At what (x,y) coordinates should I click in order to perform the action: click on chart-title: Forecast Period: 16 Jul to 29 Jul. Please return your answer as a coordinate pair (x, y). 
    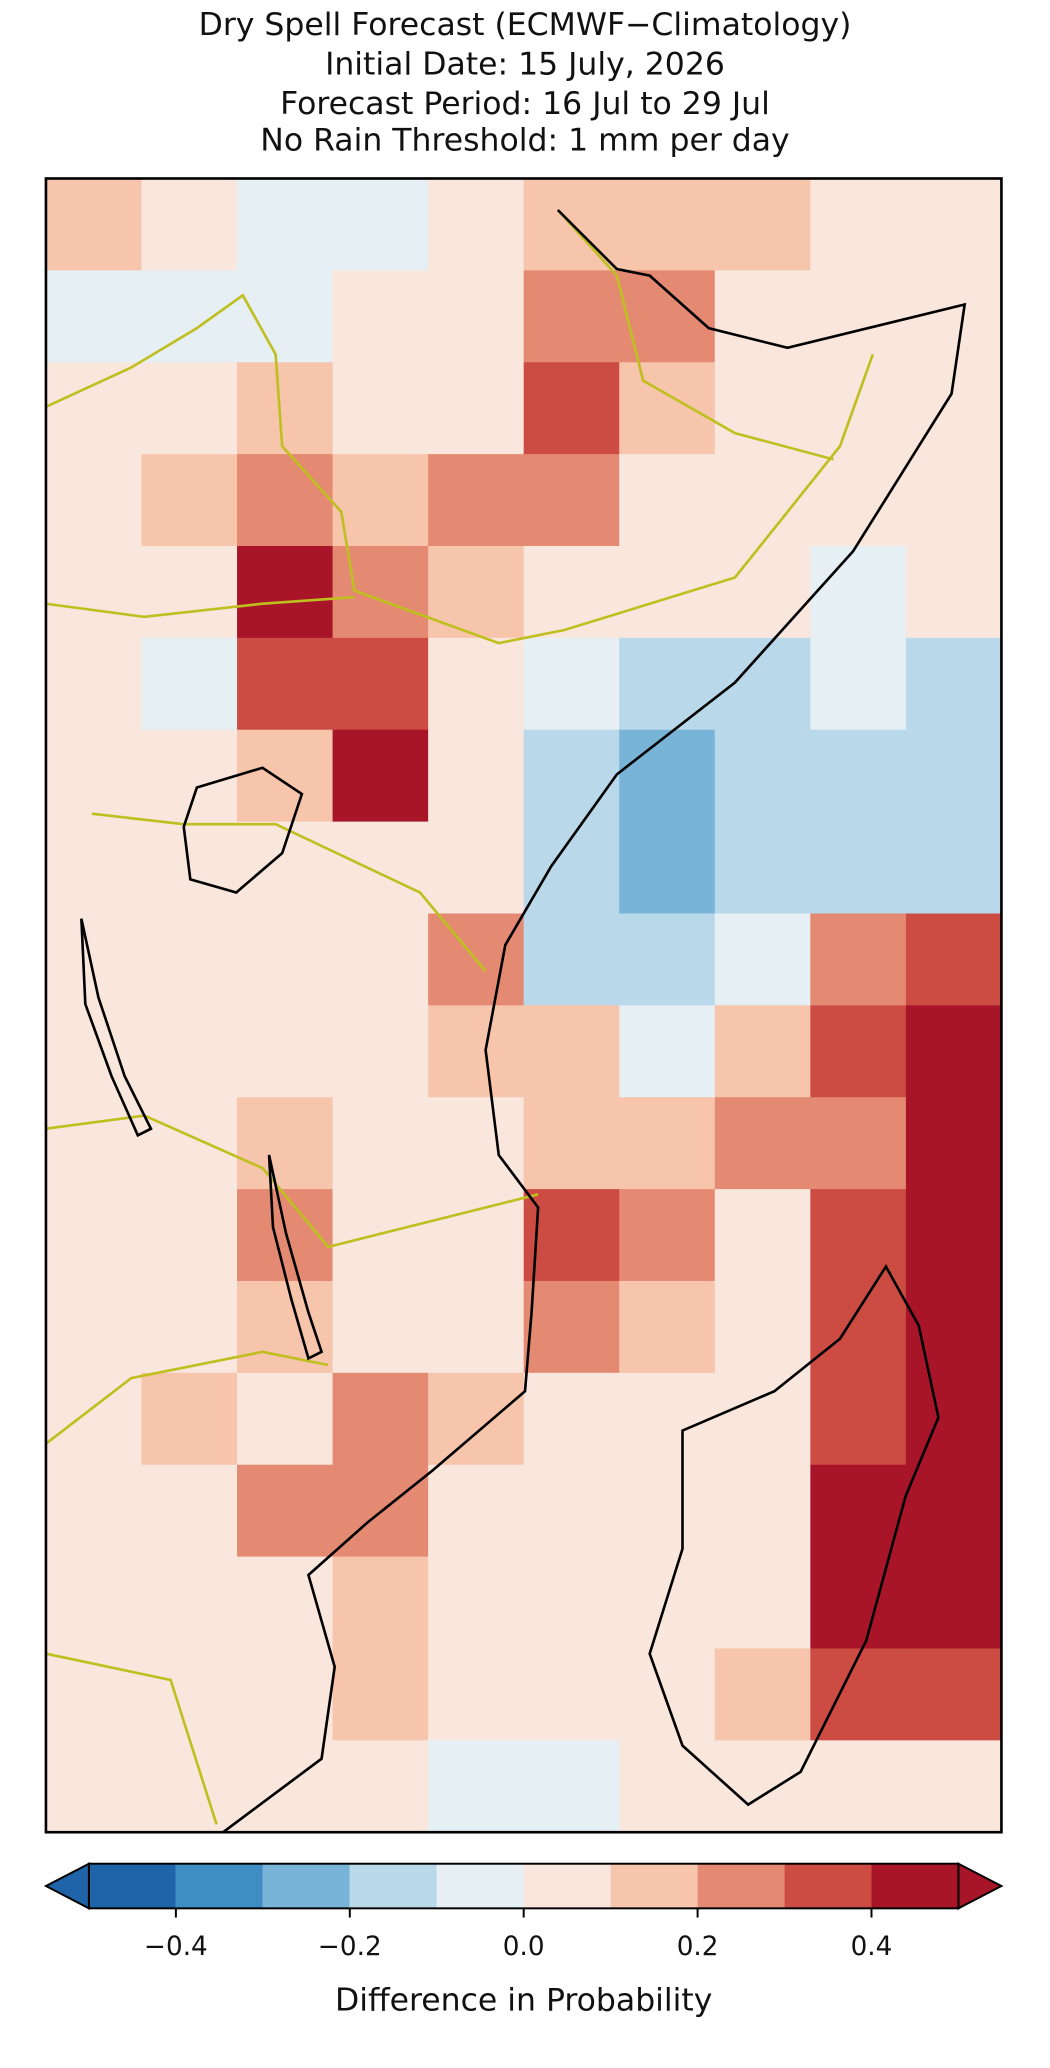
    Looking at the image, I should click on (525, 104).